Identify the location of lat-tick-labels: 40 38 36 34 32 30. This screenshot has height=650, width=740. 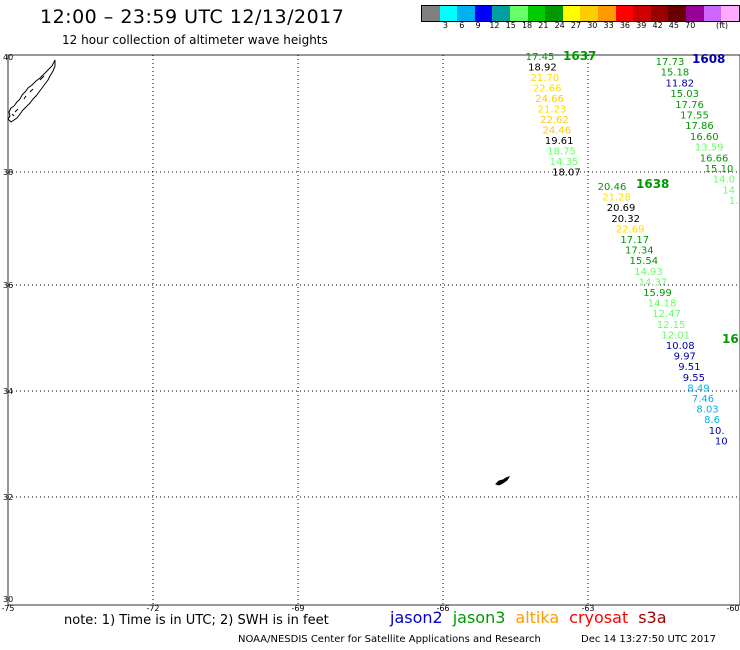
(8, 328).